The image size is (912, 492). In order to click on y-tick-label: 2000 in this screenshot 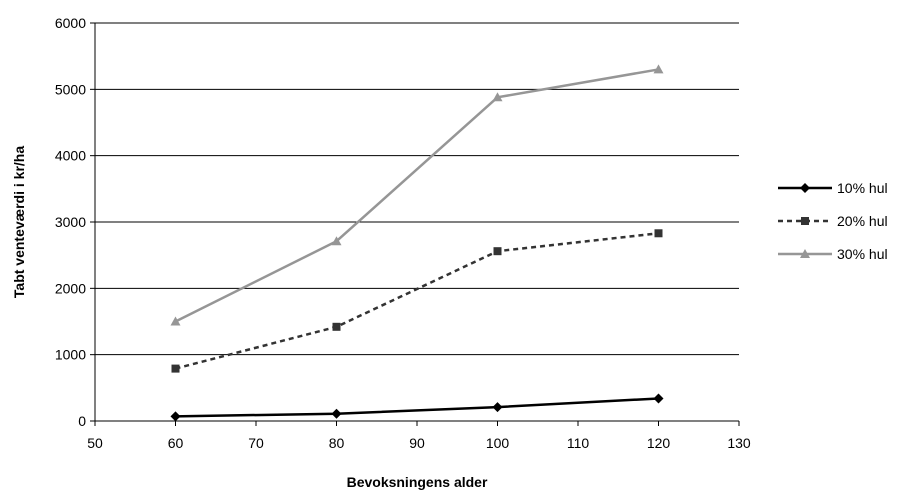, I will do `click(70, 288)`.